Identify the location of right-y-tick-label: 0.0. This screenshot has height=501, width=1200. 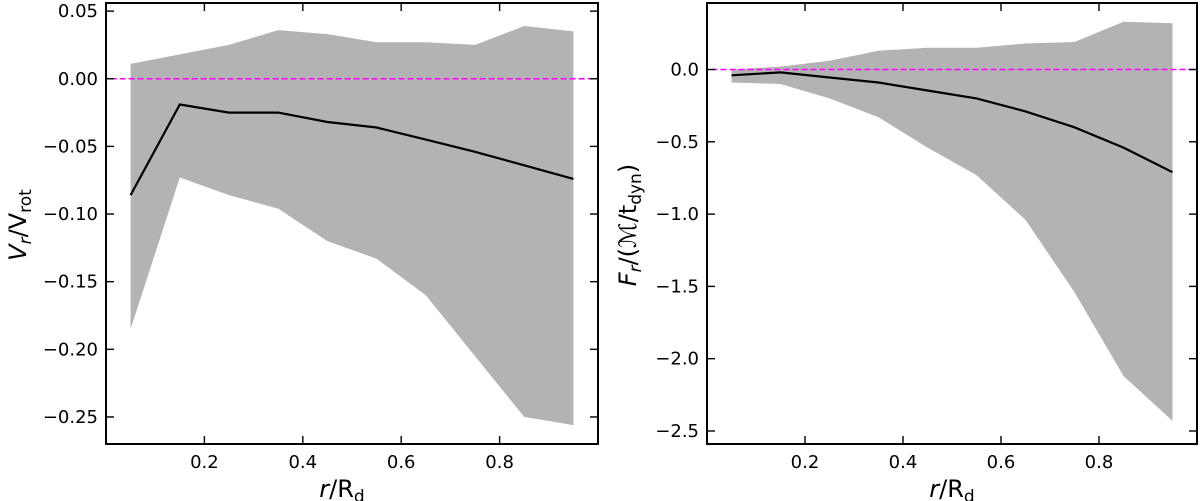
(684, 70).